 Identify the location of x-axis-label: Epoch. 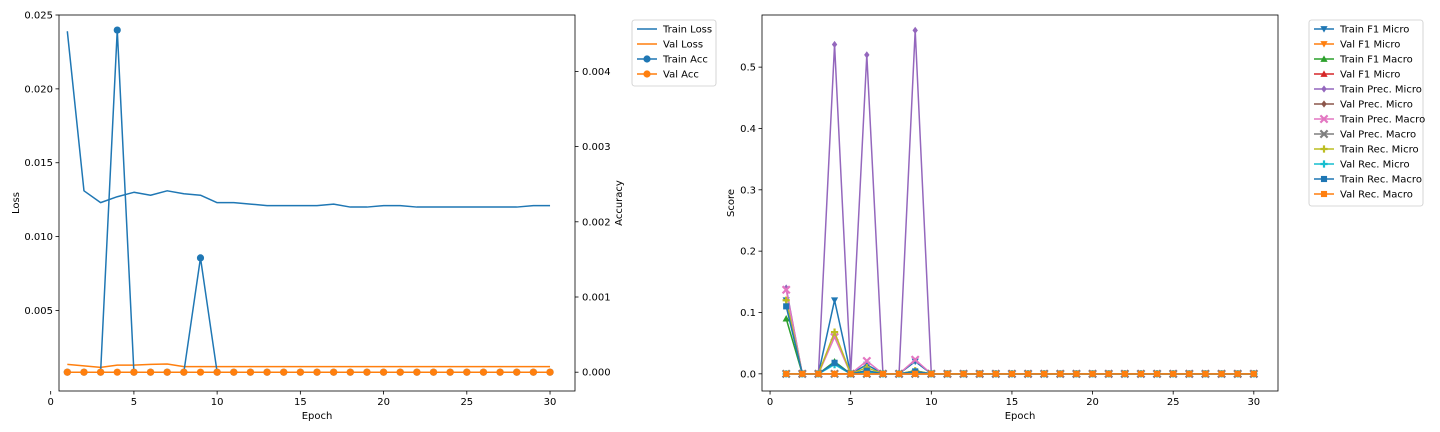
(317, 416).